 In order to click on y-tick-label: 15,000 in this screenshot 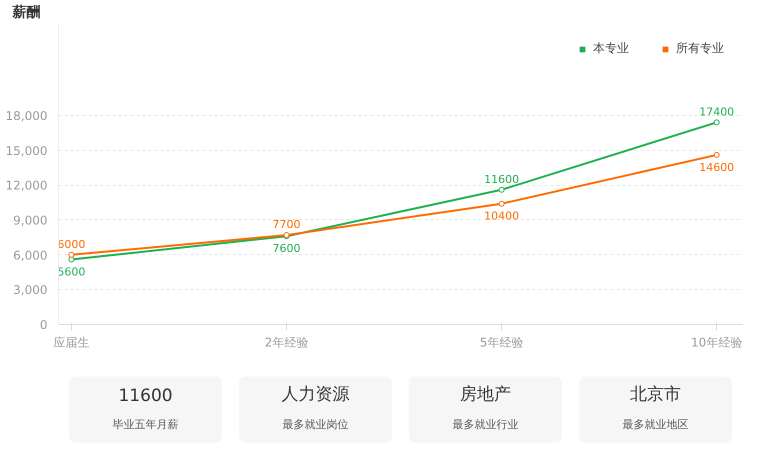, I will do `click(27, 151)`.